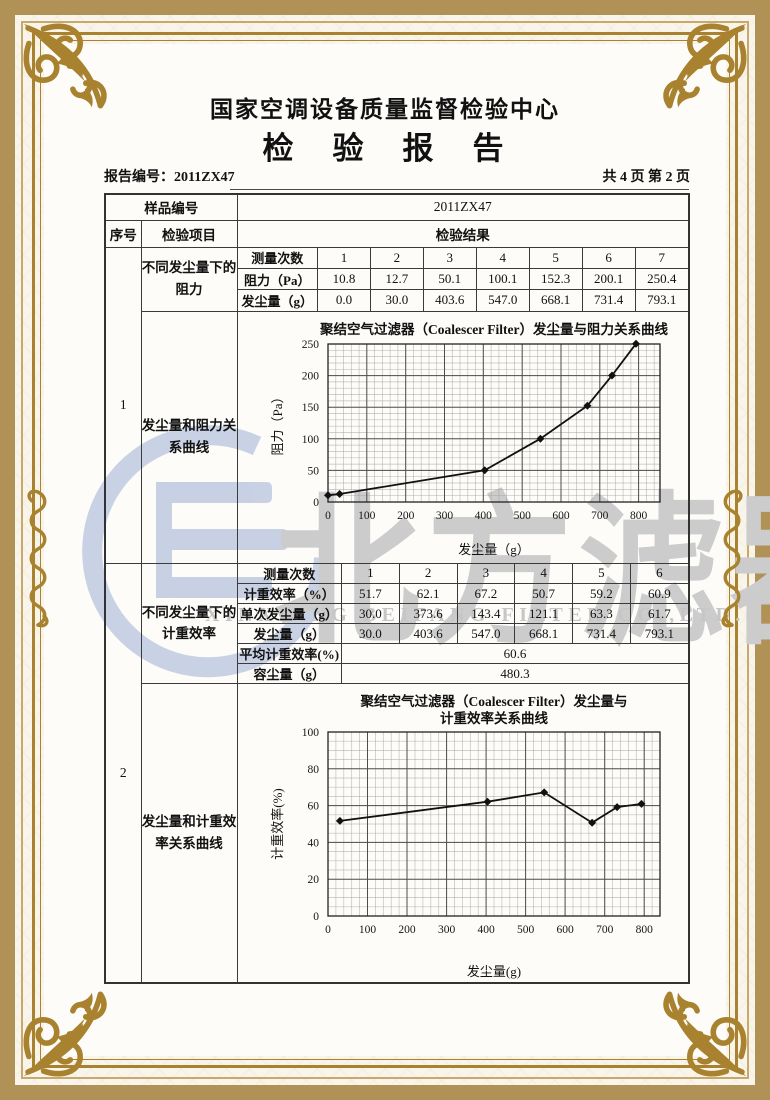 This screenshot has height=1100, width=770. What do you see at coordinates (311, 408) in the screenshot?
I see `svg-text: 150` at bounding box center [311, 408].